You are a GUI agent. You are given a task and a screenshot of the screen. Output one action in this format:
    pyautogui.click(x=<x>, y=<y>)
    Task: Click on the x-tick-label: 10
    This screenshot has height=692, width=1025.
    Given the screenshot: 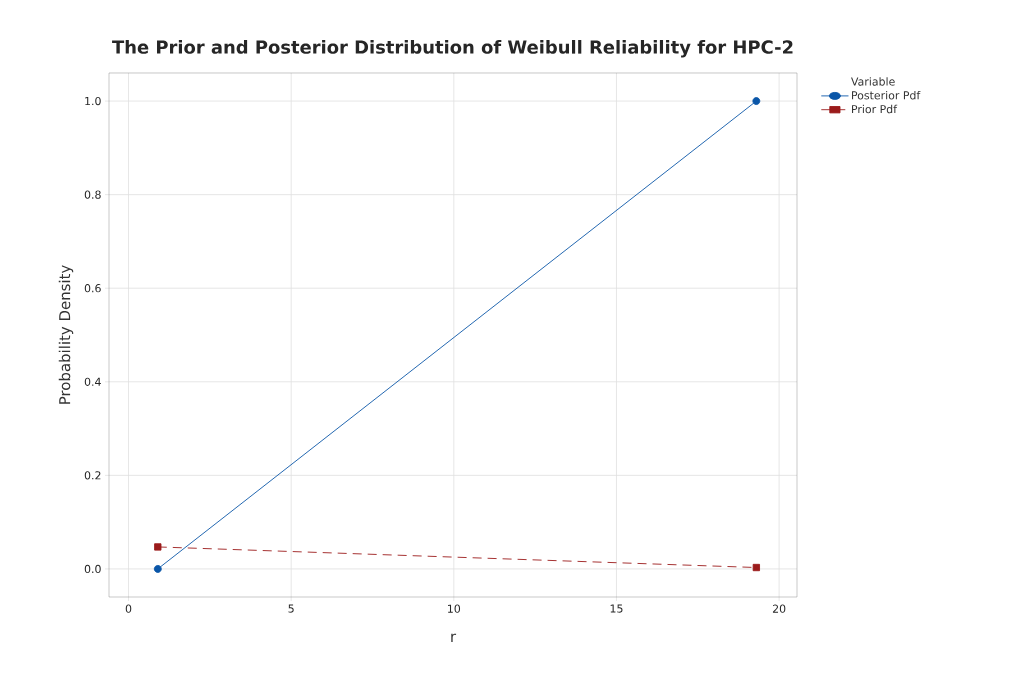 What is the action you would take?
    pyautogui.click(x=454, y=608)
    